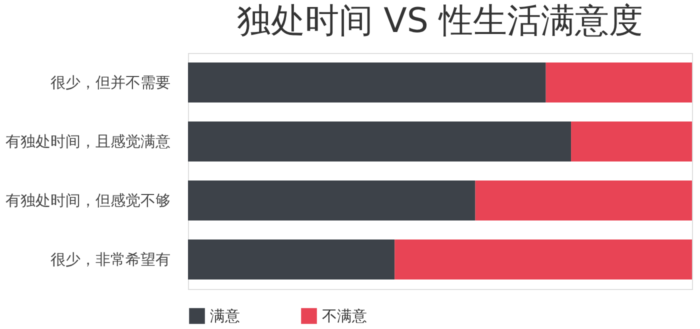 This screenshot has width=700, height=329. Describe the element at coordinates (110, 259) in the screenshot. I see `y-tick-label: 很少，非常希望有` at that location.